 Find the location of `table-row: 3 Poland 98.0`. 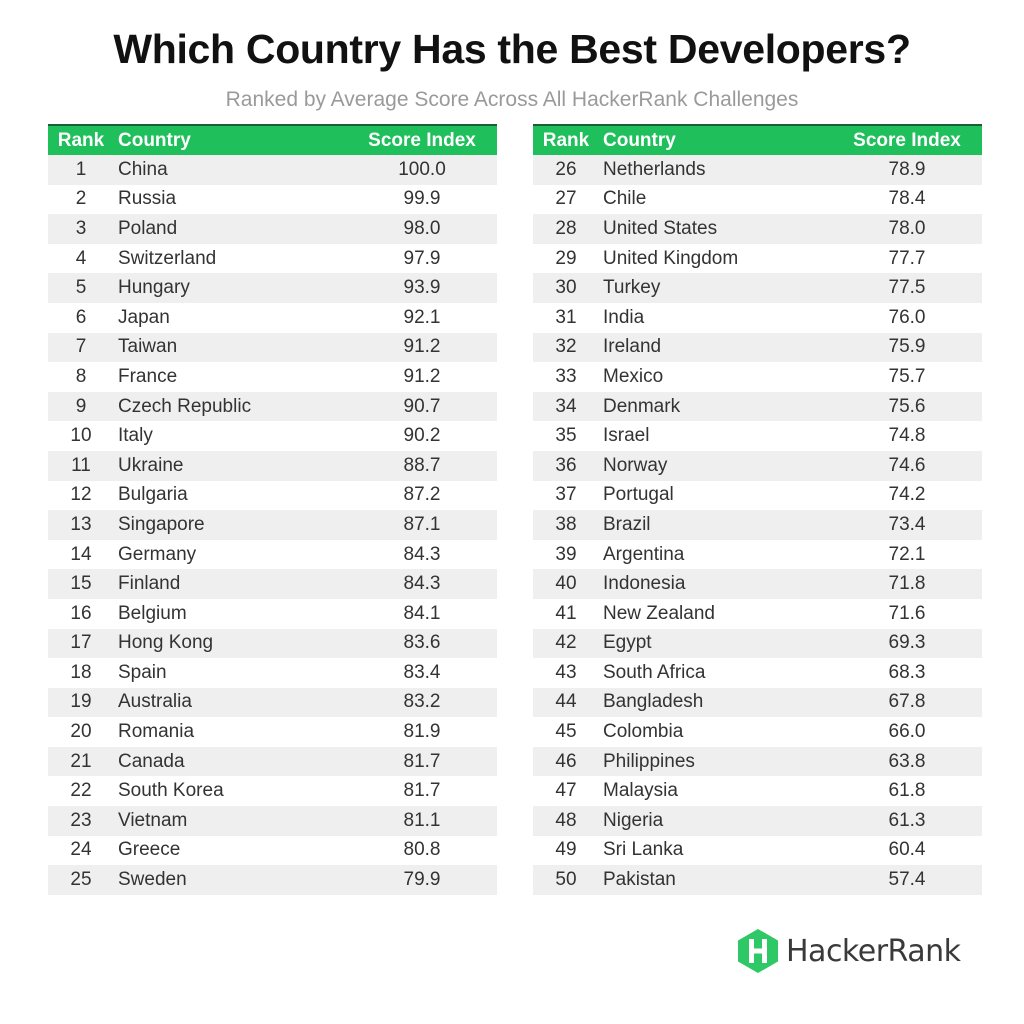

table-row: 3 Poland 98.0 is located at coordinates (272, 229).